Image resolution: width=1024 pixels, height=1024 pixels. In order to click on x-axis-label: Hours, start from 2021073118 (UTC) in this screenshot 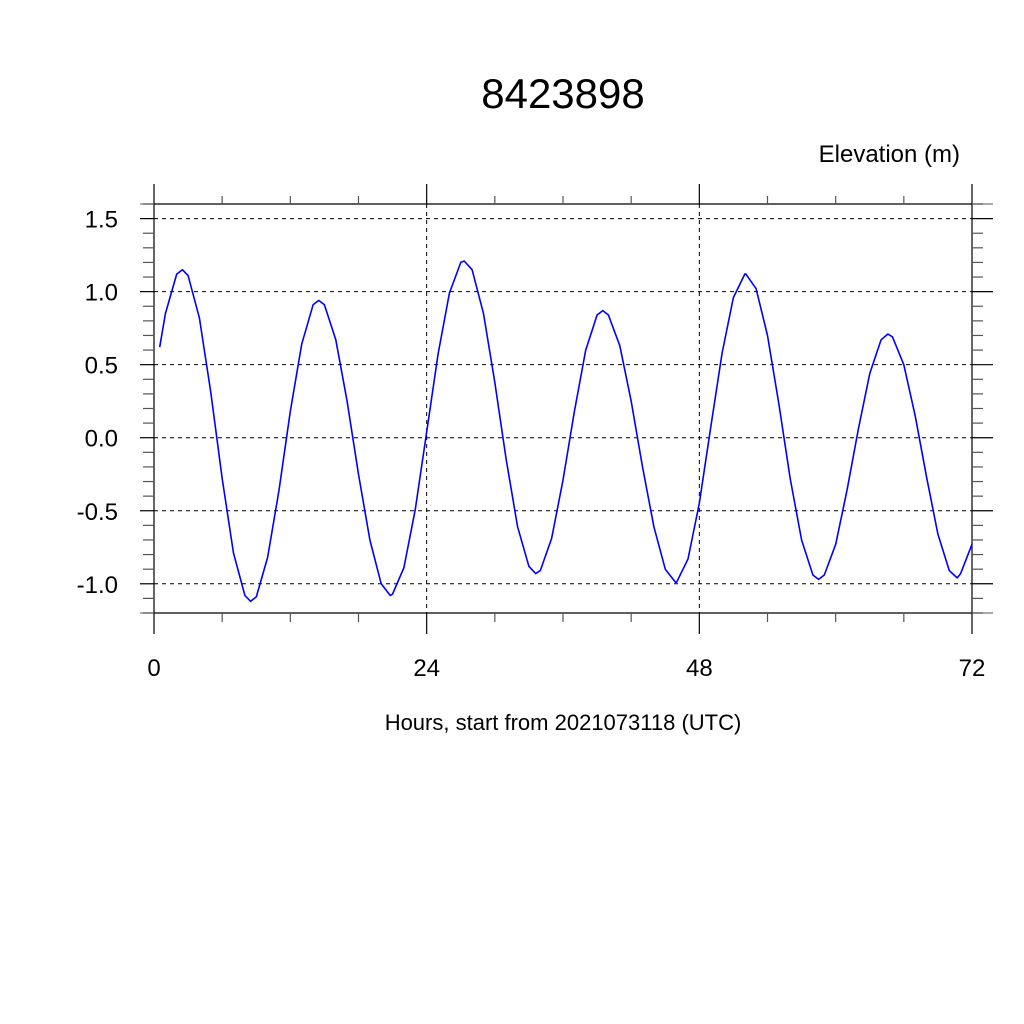, I will do `click(563, 722)`.